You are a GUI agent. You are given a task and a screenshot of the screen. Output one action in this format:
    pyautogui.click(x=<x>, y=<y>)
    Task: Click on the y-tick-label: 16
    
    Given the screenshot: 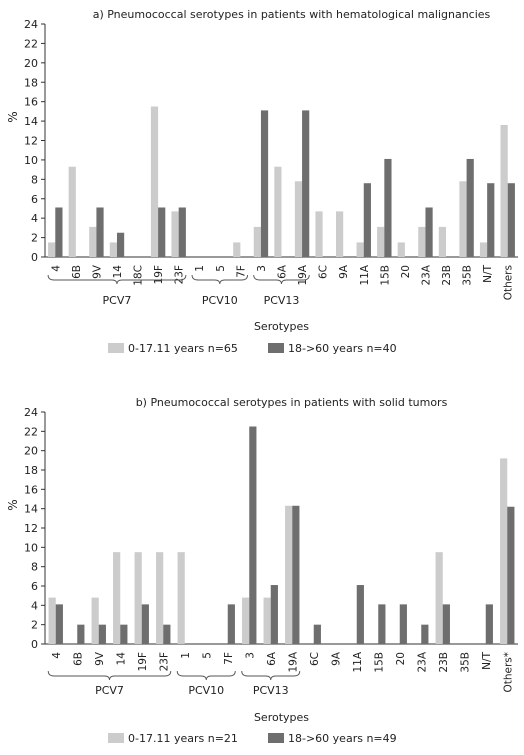 What is the action you would take?
    pyautogui.click(x=31, y=489)
    